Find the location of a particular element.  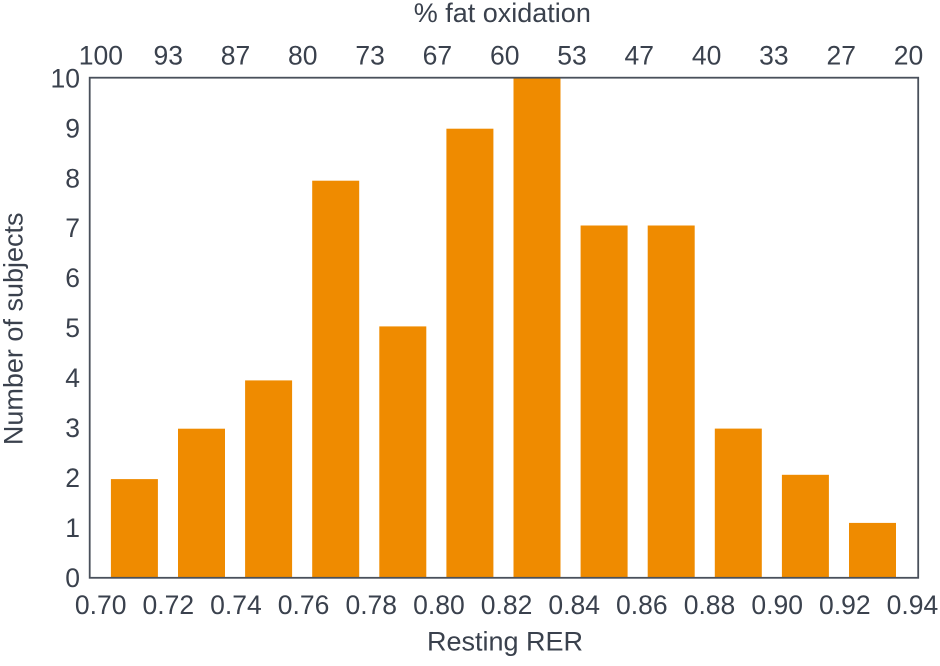

svg-text: 67 is located at coordinates (437, 56).